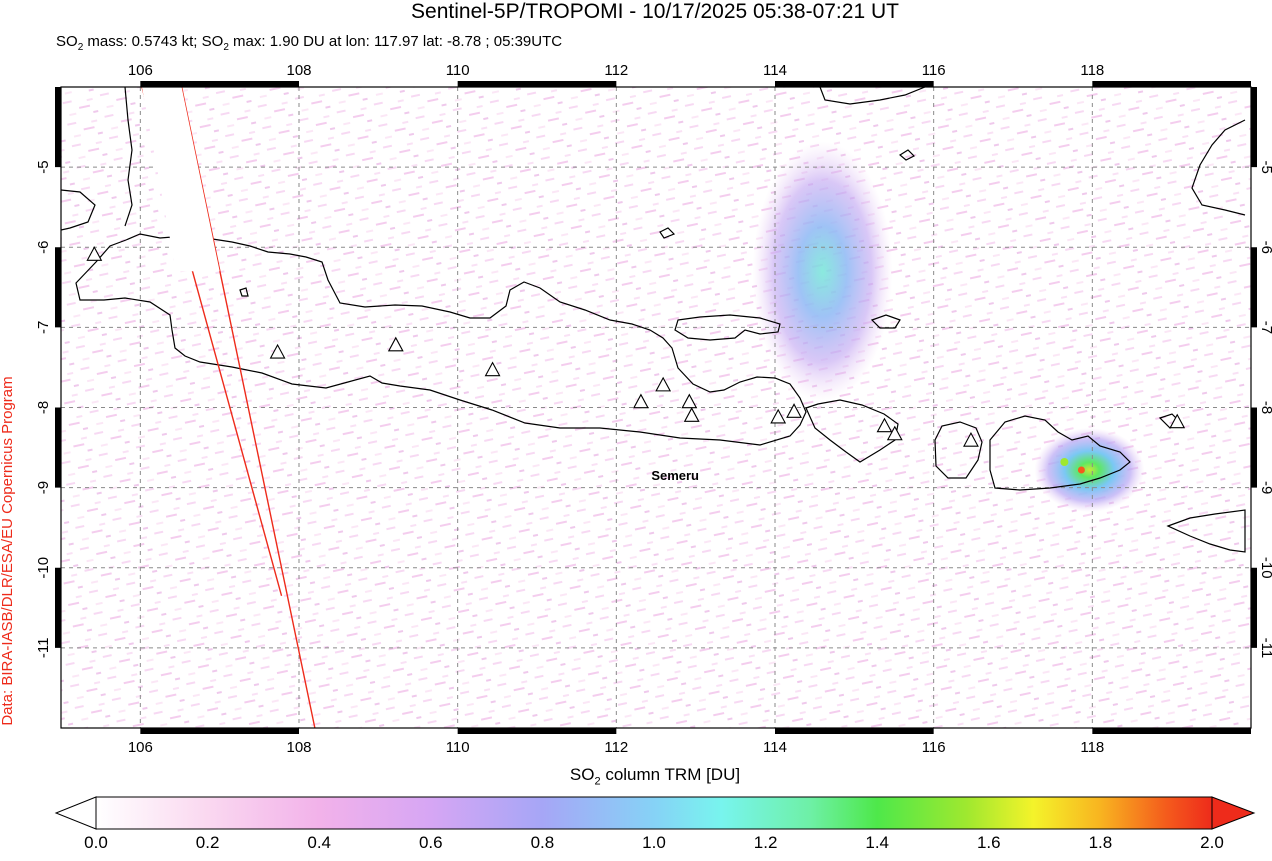  What do you see at coordinates (430, 842) in the screenshot?
I see `colorbar-tick-label: 0.6` at bounding box center [430, 842].